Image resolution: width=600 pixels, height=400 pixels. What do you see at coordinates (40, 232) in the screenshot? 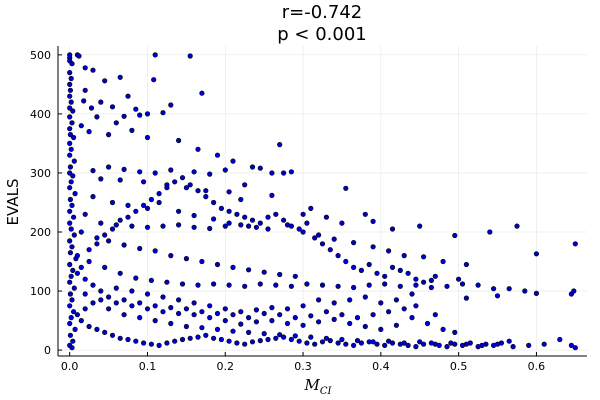
I see `y-tick-label: 200` at bounding box center [40, 232].